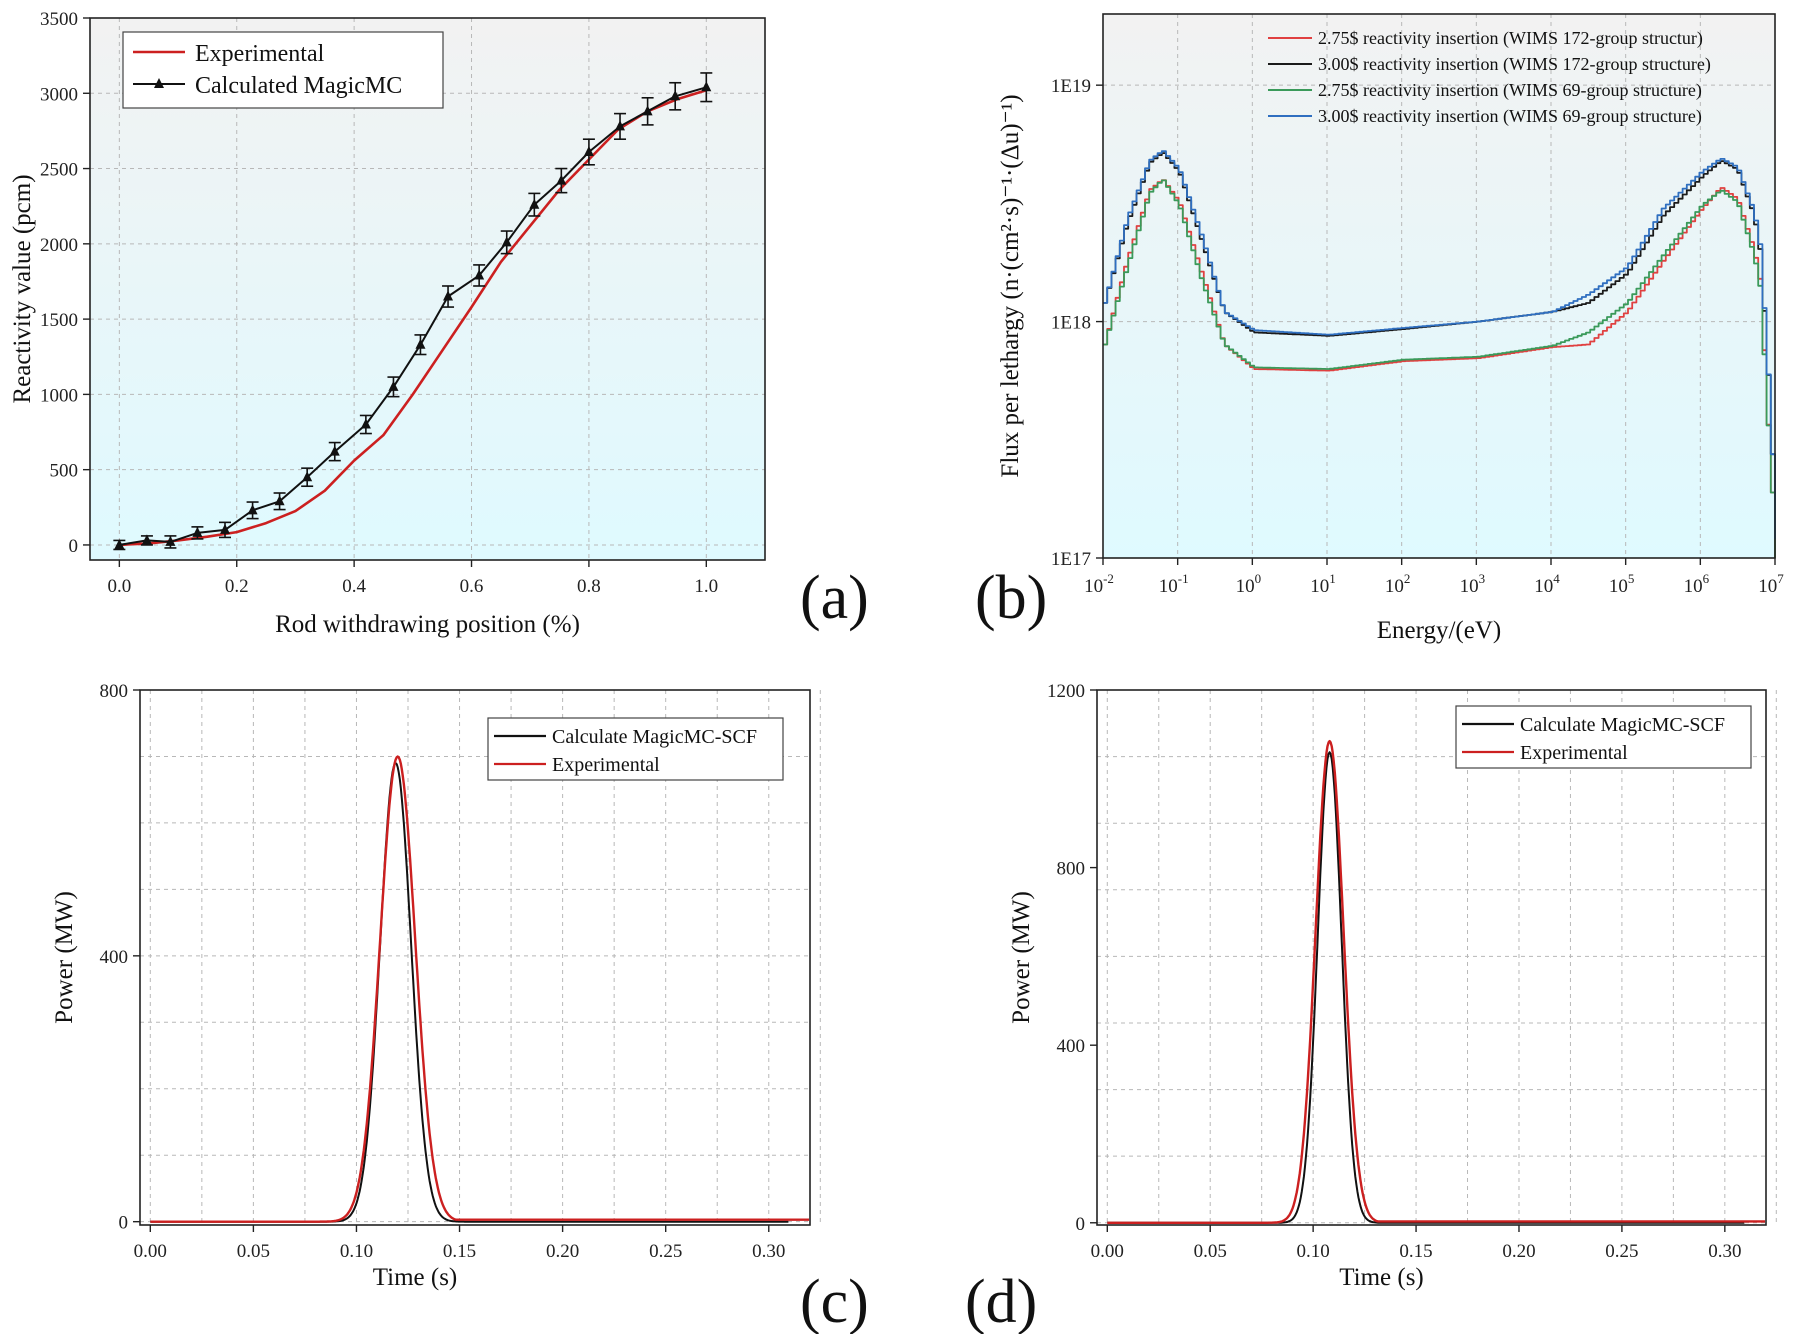  I want to click on series-line-experimental, so click(413, 318).